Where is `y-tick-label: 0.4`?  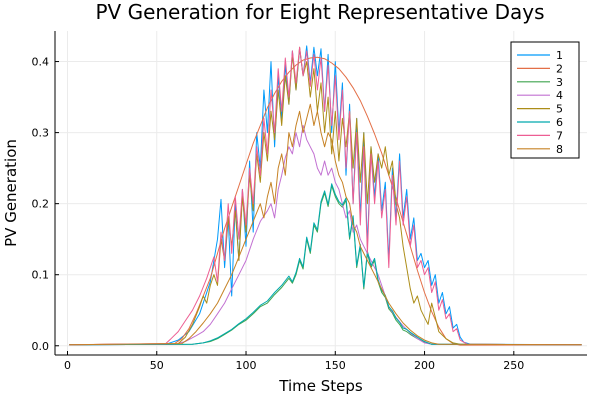 y-tick-label: 0.4 is located at coordinates (41, 62).